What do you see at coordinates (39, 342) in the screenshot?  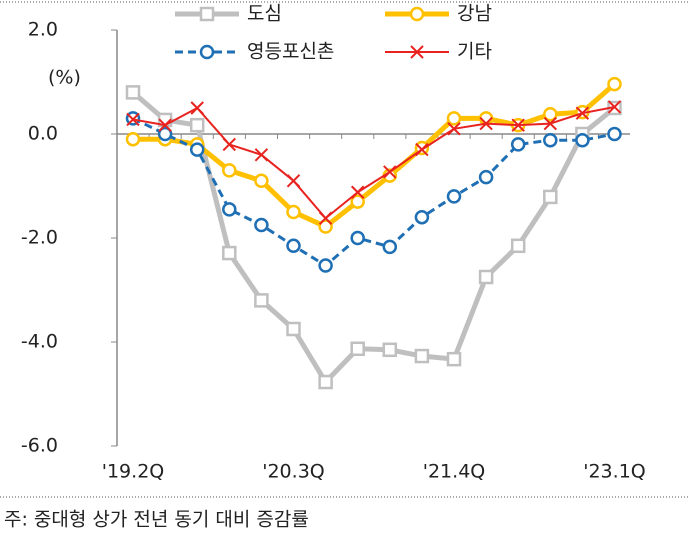 I see `y-tick-label: -4.0` at bounding box center [39, 342].